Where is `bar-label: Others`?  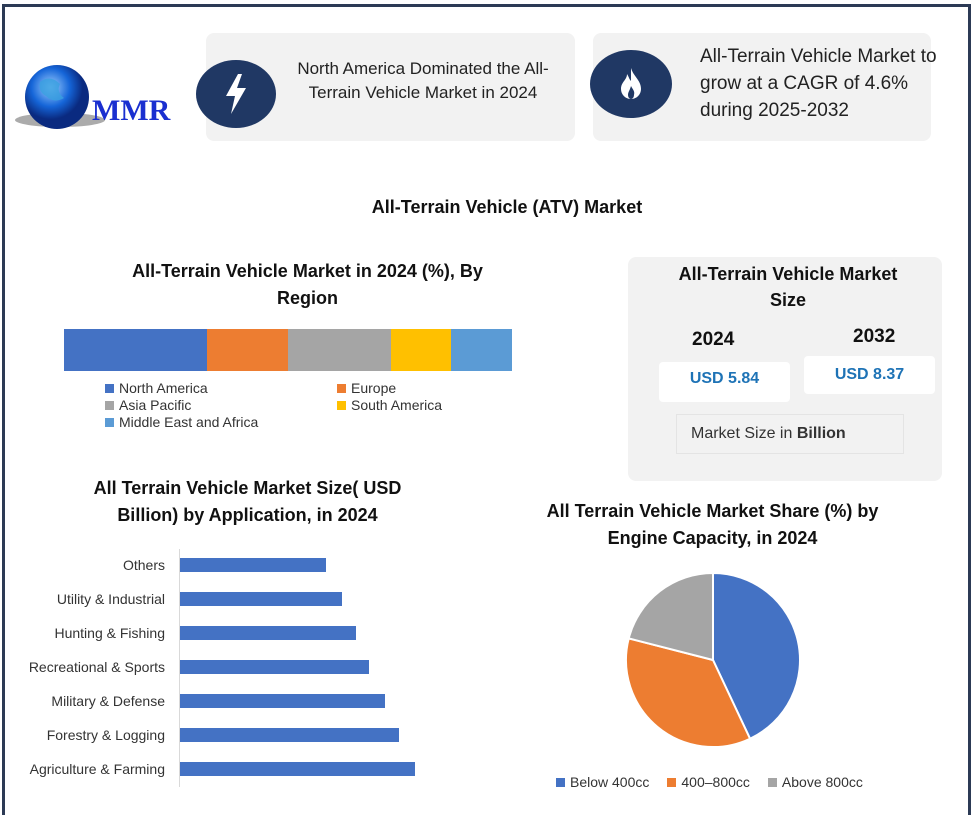 bar-label: Others is located at coordinates (143, 565).